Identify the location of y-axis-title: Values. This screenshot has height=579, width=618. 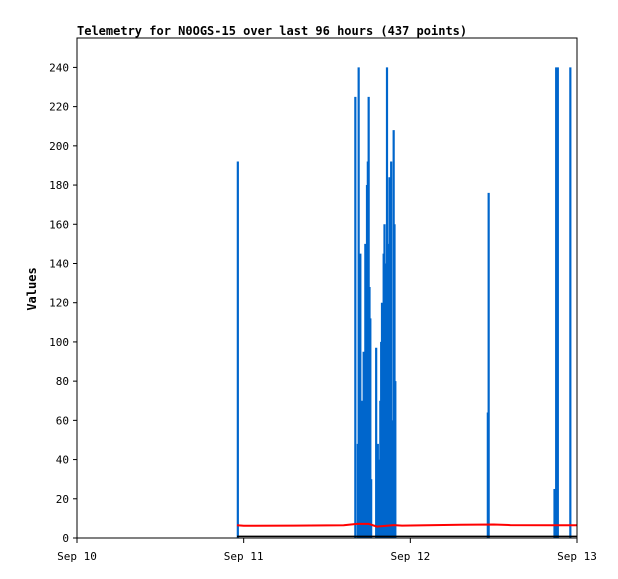
(32, 288).